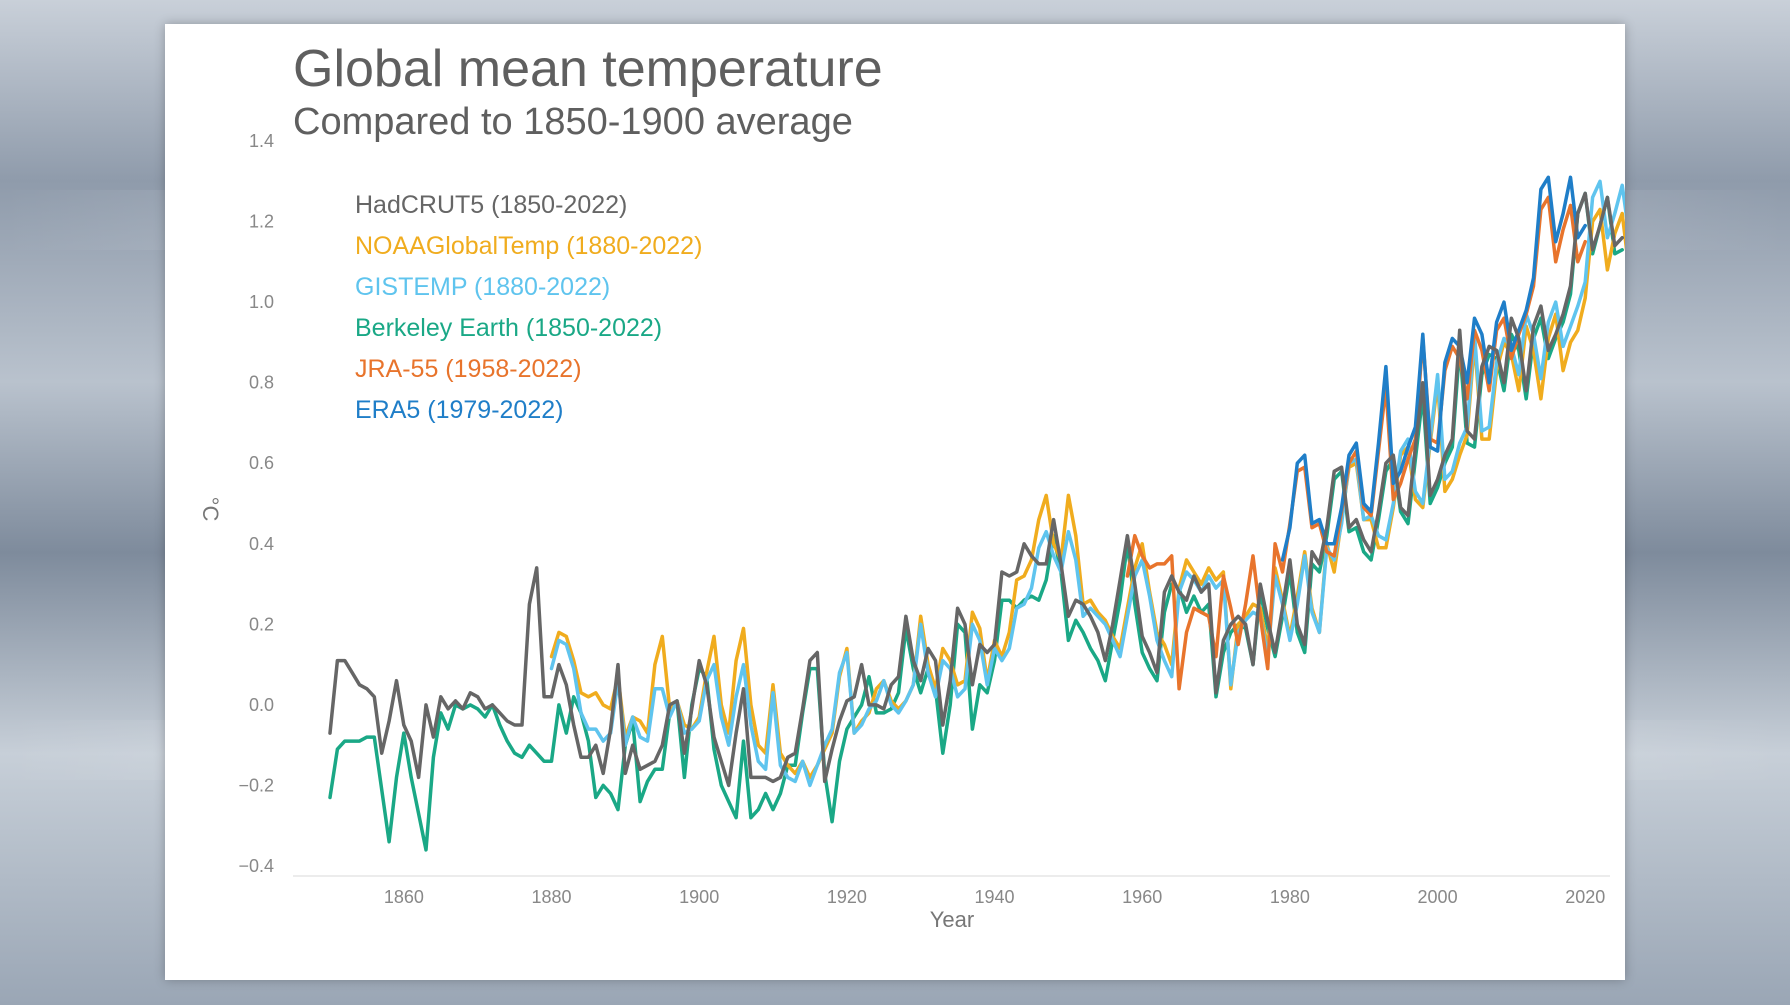  Describe the element at coordinates (459, 410) in the screenshot. I see `legend-entry: ERA5 (1979-2022)` at that location.